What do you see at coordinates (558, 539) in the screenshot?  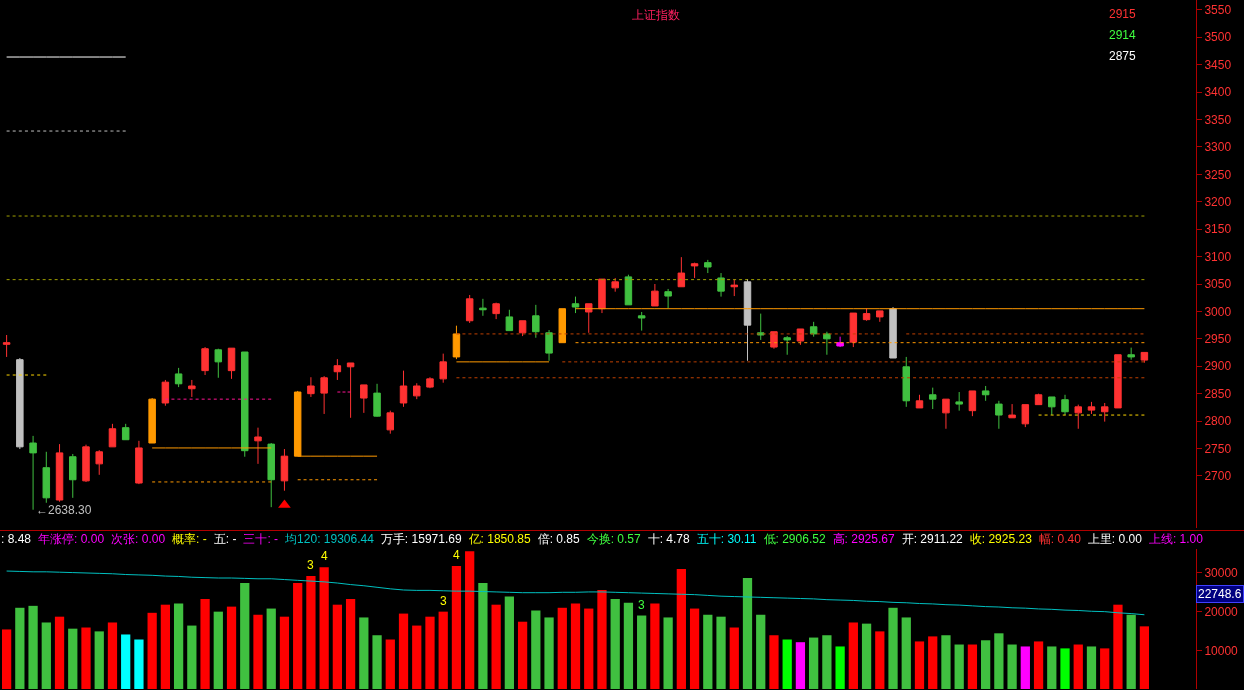 I see `text: 倍: 0.85` at bounding box center [558, 539].